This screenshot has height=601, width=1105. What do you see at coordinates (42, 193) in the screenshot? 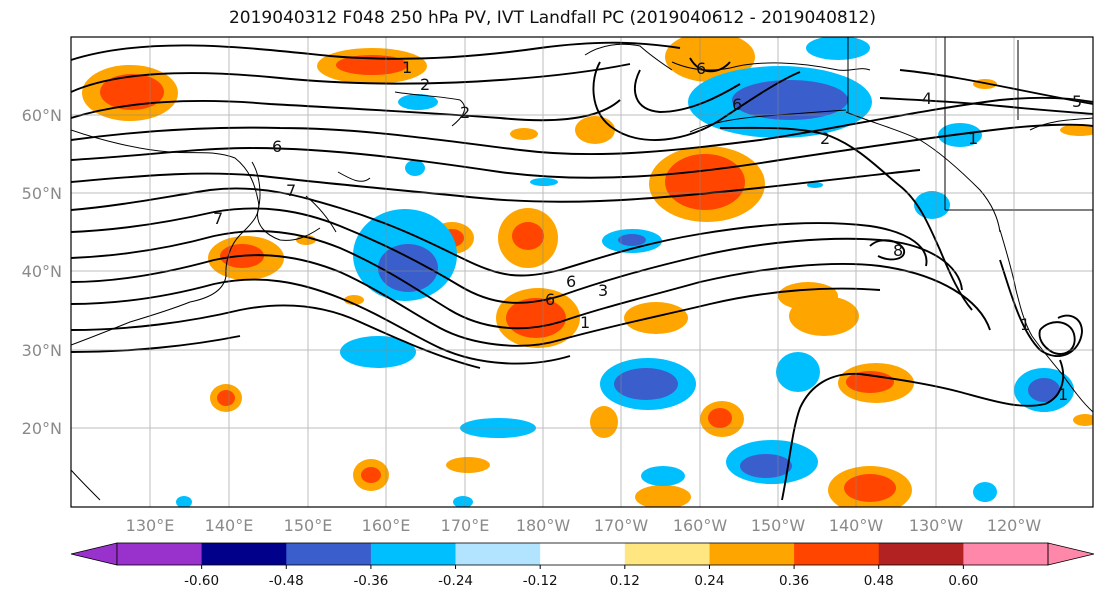
I see `lat-label: 50°N` at bounding box center [42, 193].